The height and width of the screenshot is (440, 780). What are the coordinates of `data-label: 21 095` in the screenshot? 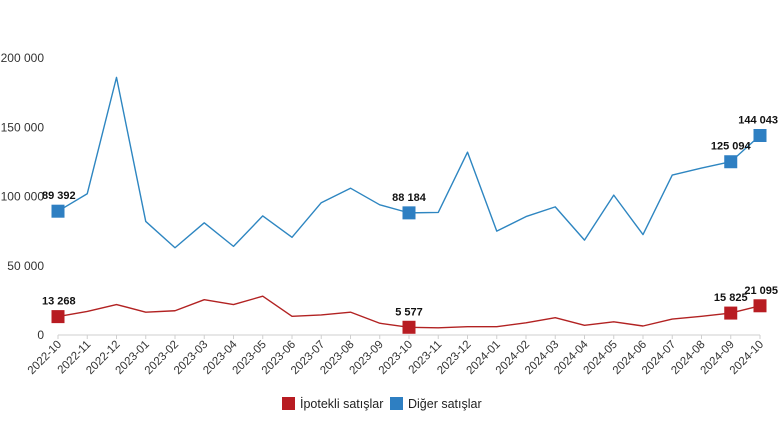 It's located at (761, 291).